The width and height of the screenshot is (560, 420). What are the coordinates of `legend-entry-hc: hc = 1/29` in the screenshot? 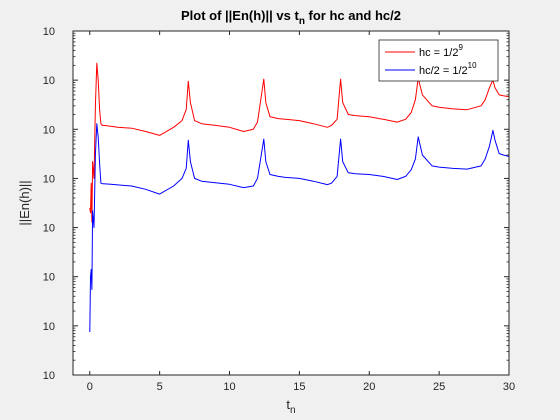 It's located at (441, 51).